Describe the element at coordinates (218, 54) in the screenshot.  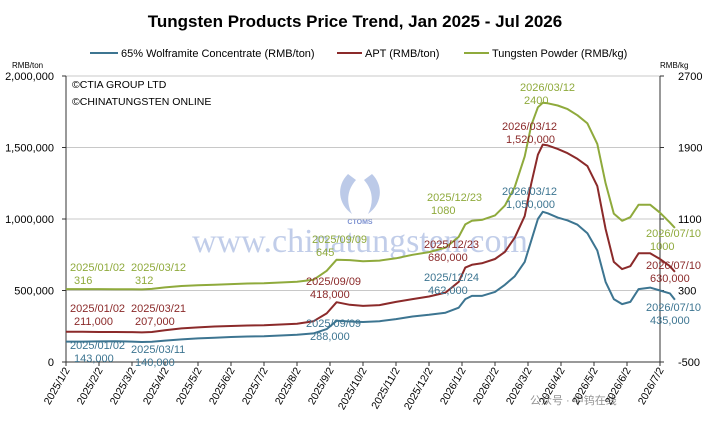
I see `legend-label-wolframite: 65% Wolframite Concentrate (RMB/ton)` at that location.